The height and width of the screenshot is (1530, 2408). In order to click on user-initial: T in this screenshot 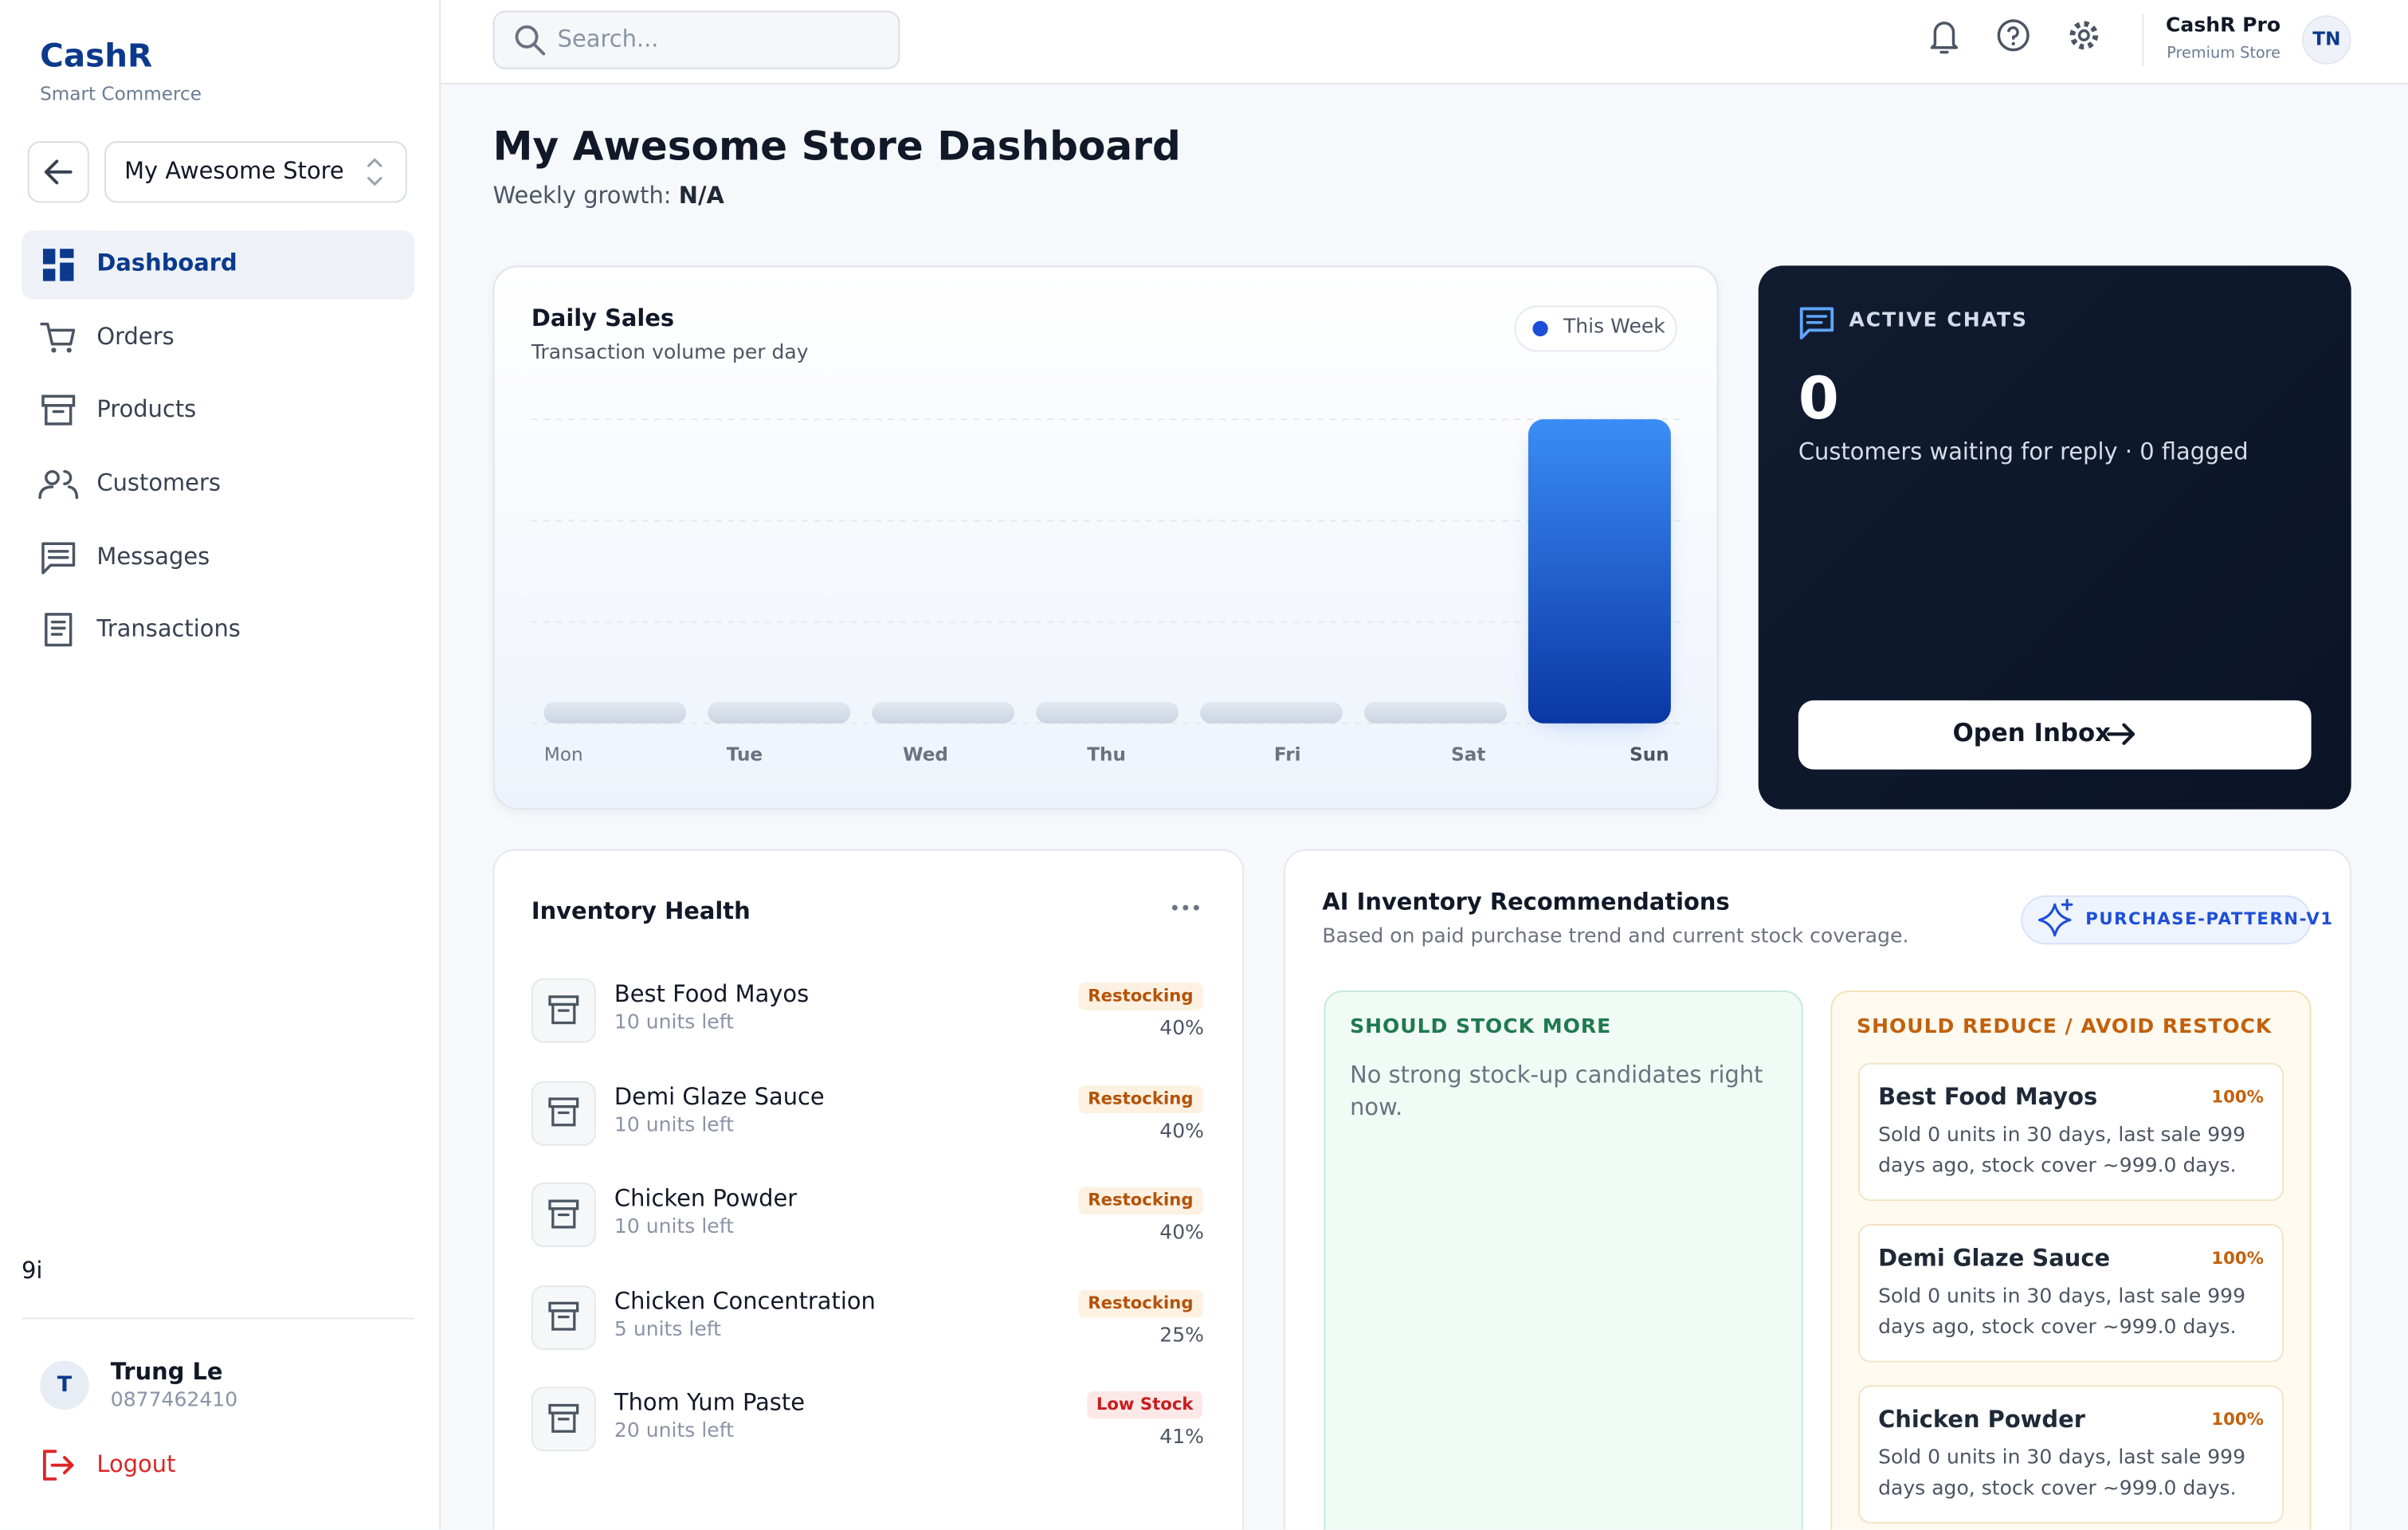, I will do `click(65, 1385)`.